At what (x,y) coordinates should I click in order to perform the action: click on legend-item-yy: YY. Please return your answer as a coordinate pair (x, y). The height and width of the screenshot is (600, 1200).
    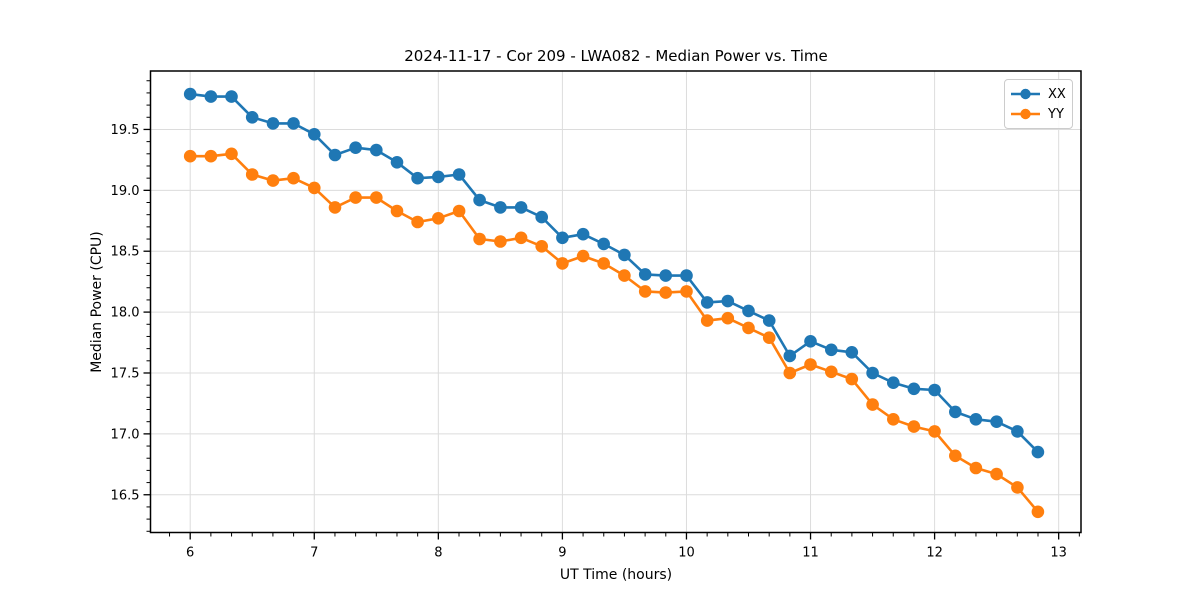
    Looking at the image, I should click on (1038, 114).